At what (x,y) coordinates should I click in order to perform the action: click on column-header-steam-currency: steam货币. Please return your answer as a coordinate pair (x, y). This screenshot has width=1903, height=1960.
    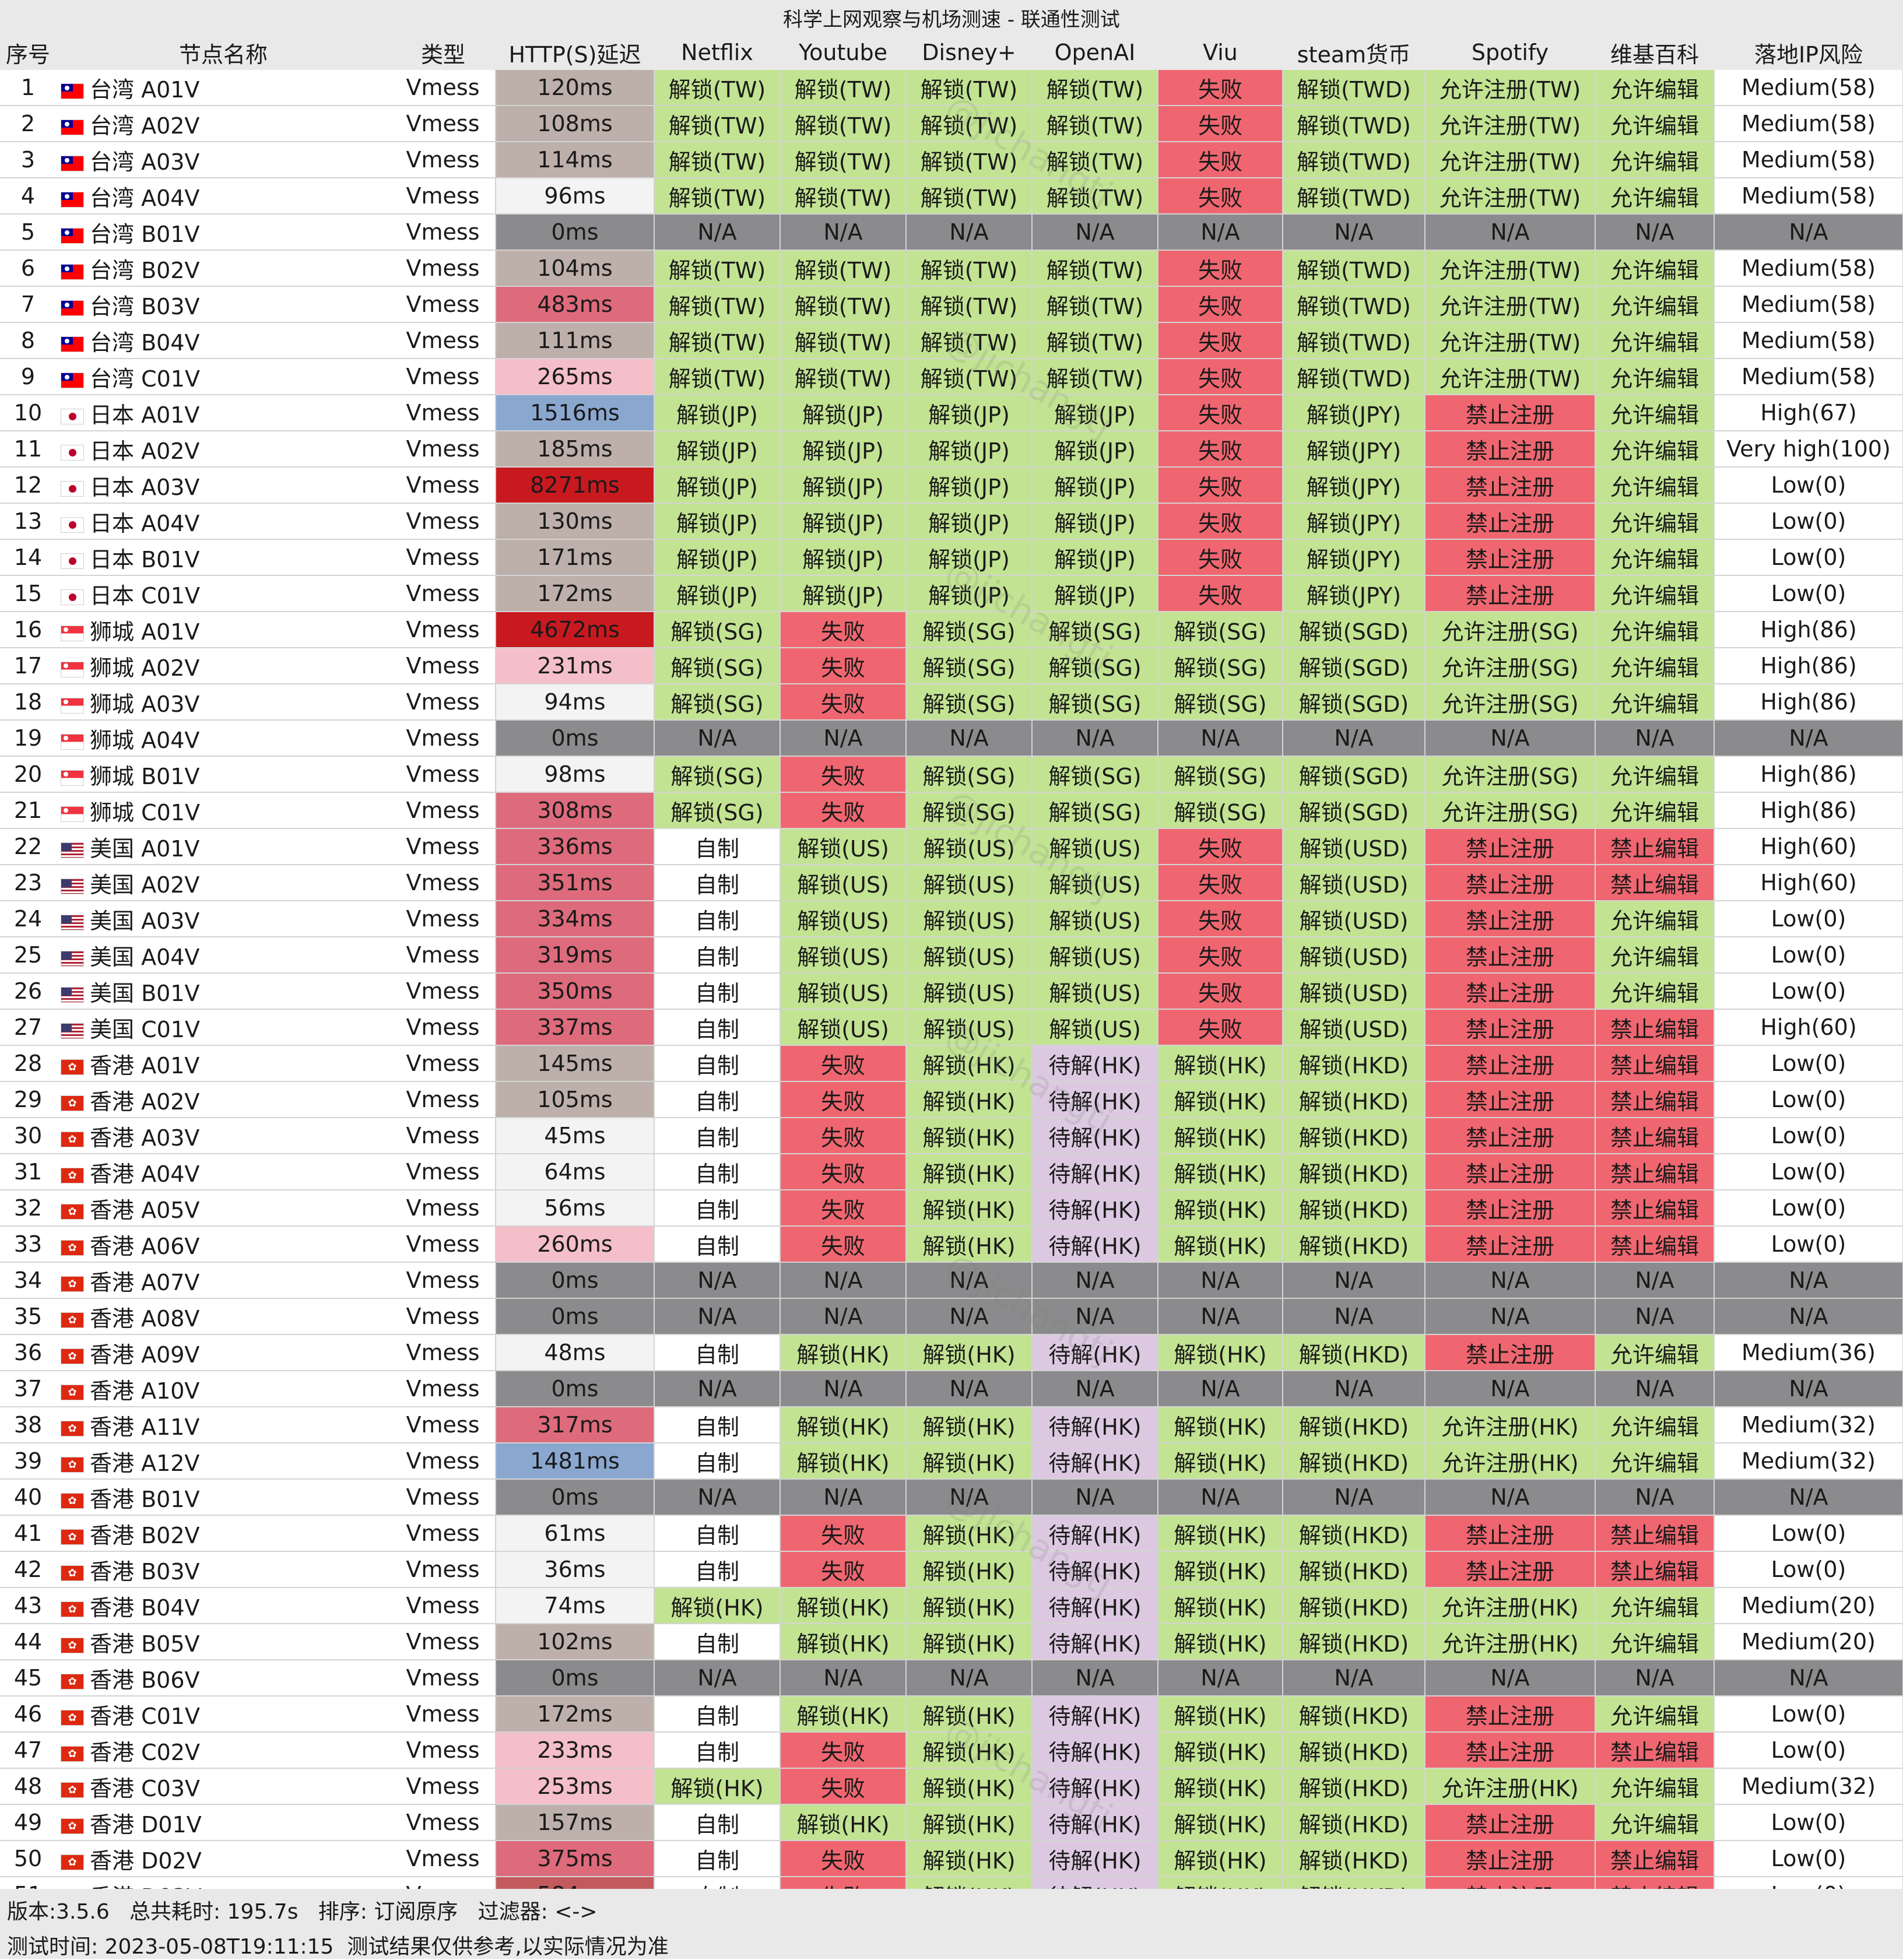
    Looking at the image, I should click on (1354, 52).